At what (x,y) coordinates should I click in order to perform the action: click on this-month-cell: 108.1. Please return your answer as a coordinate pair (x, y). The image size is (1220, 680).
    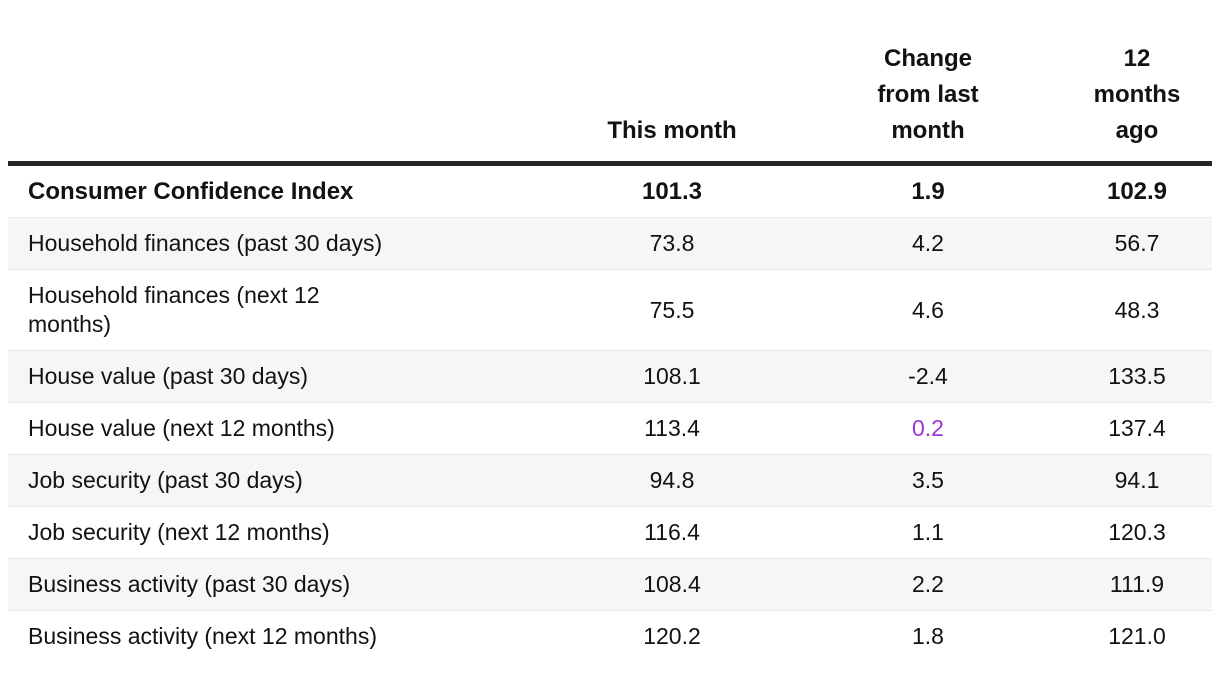
    Looking at the image, I should click on (672, 376).